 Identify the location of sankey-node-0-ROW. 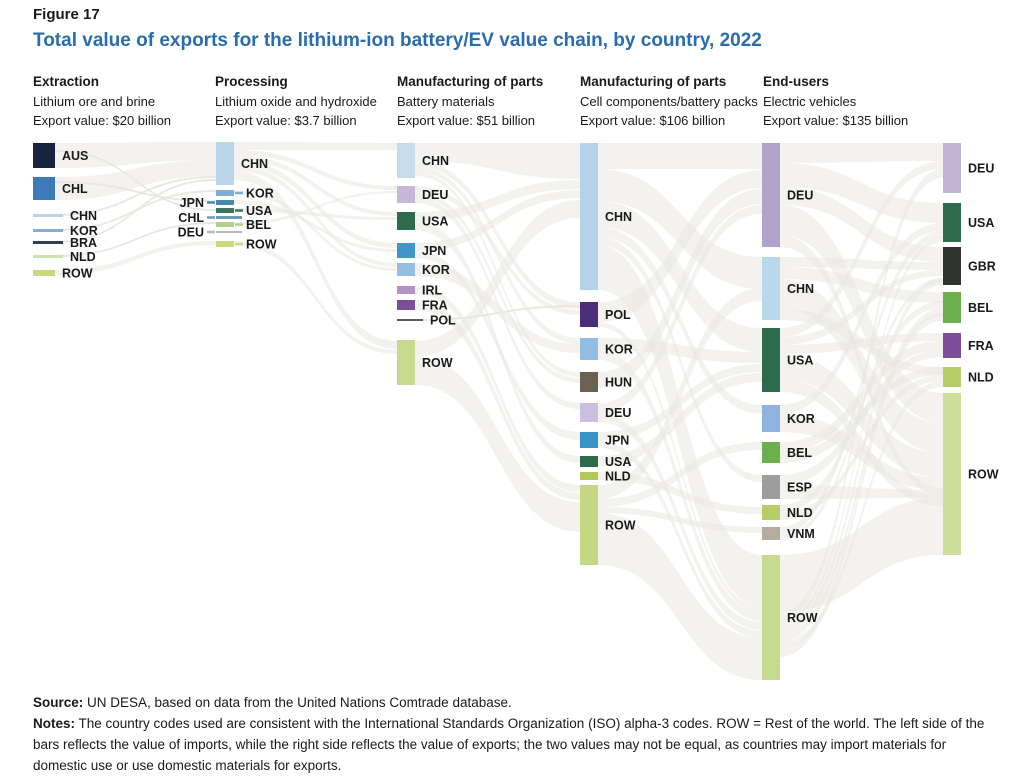
(44, 273).